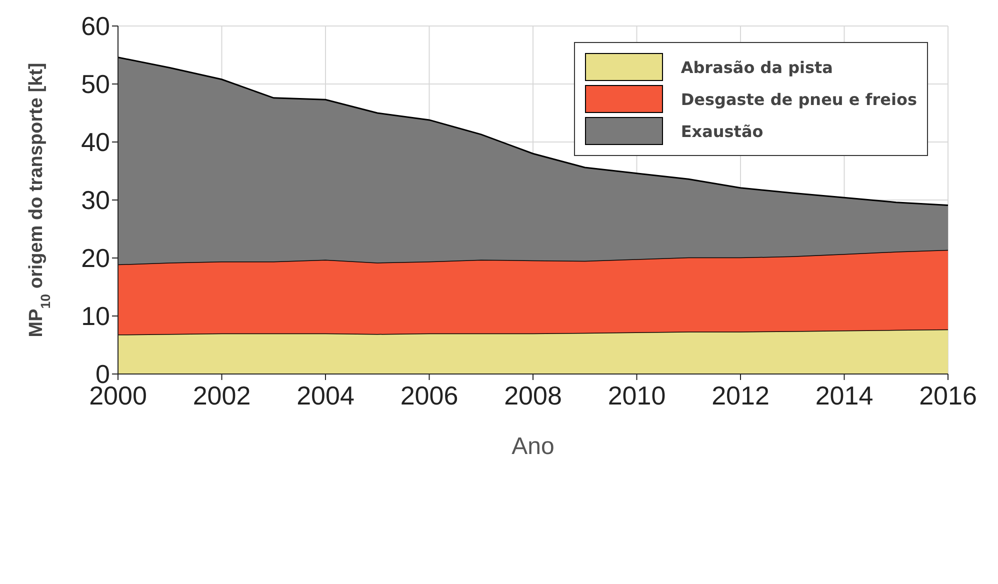 The image size is (998, 584). I want to click on x-tick-label: 2004, so click(325, 395).